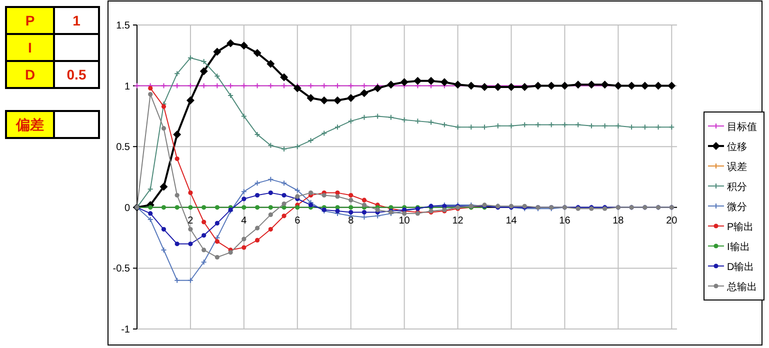 The width and height of the screenshot is (769, 348). Describe the element at coordinates (127, 86) in the screenshot. I see `y-tick-label: 1` at that location.